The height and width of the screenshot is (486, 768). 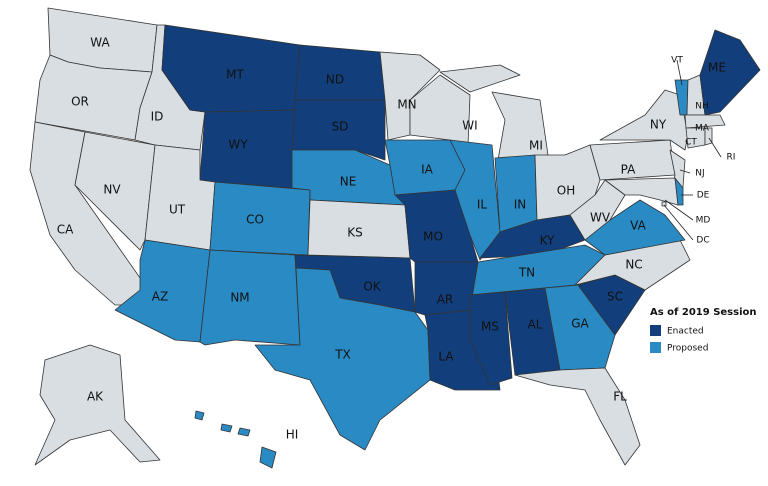 I want to click on state-label: NJ, so click(x=699, y=174).